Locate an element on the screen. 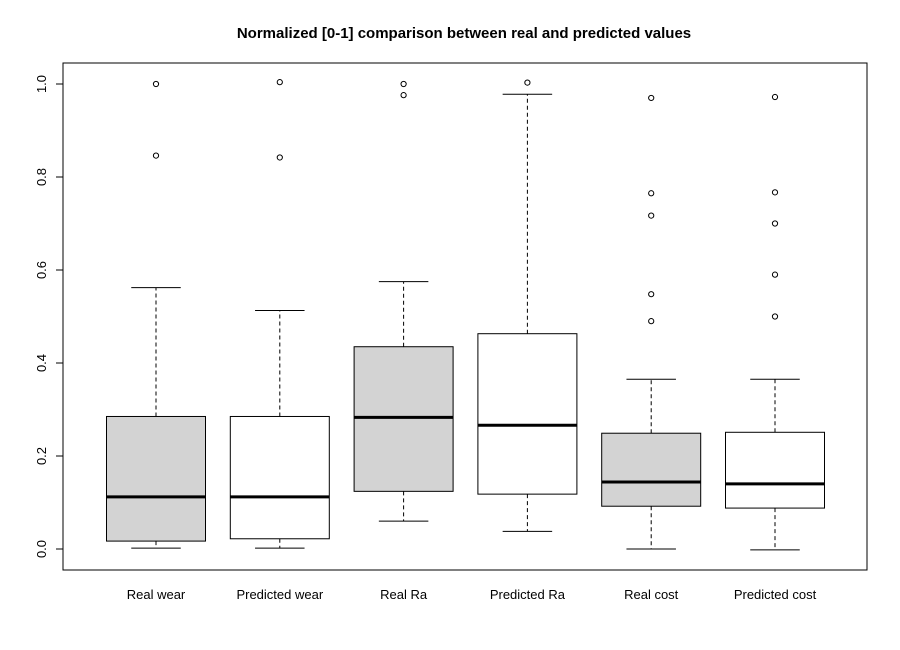  x-category-label: Predicted cost is located at coordinates (775, 594).